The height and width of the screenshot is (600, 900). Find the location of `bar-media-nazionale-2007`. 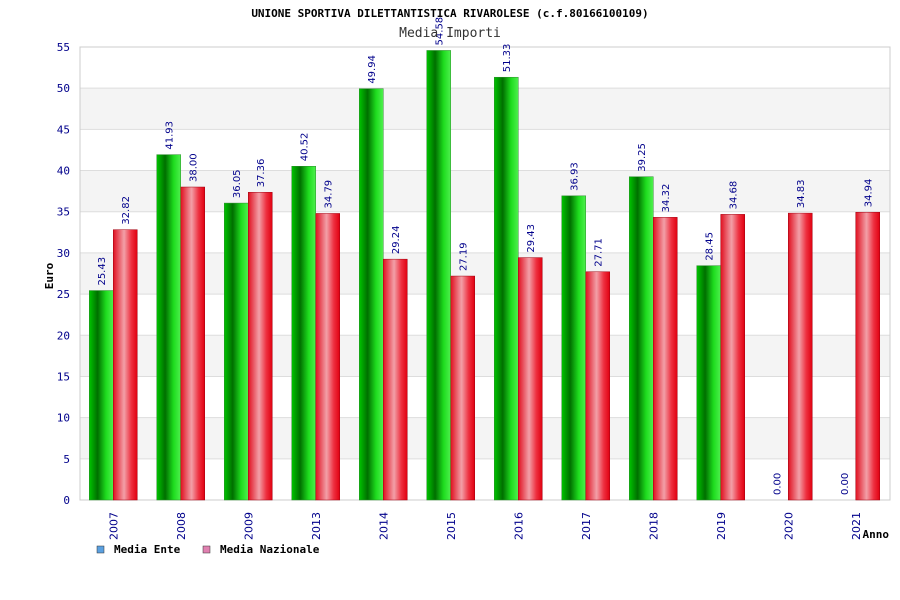

bar-media-nazionale-2007 is located at coordinates (125, 365).